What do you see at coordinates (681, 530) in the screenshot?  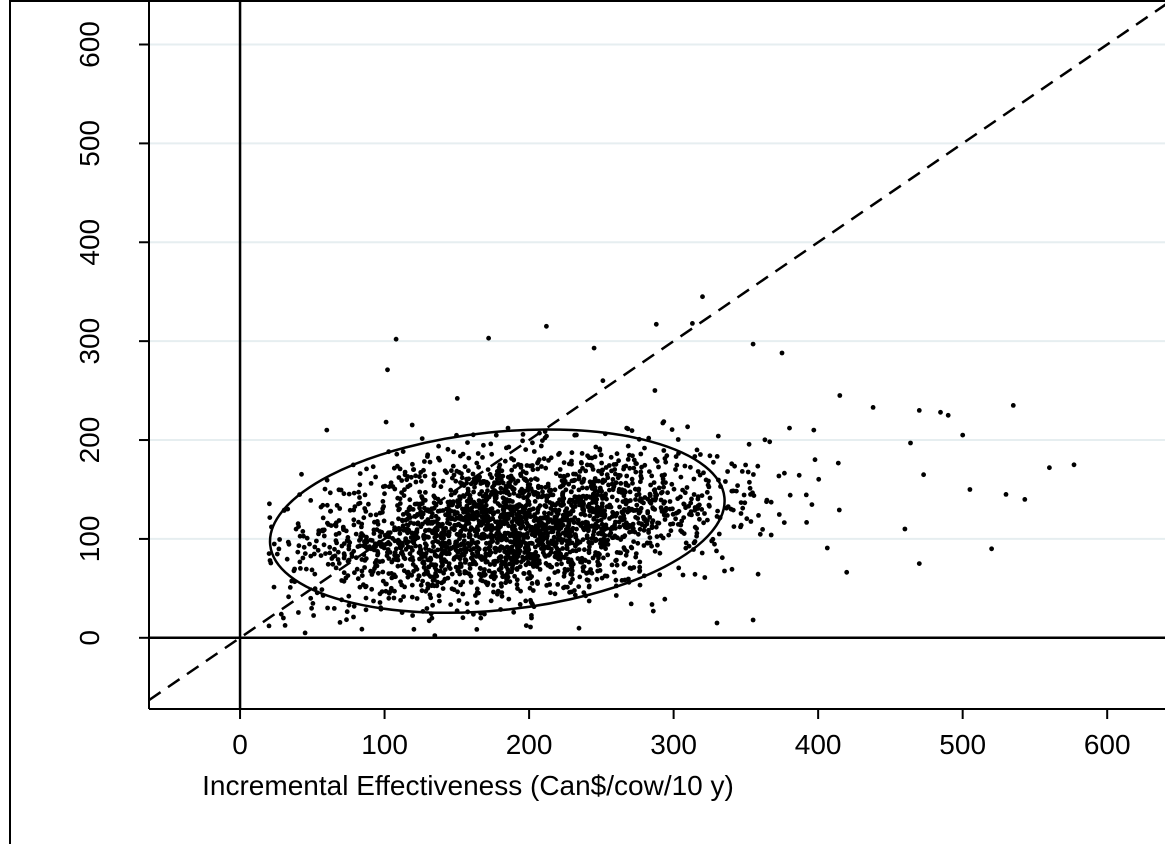 I see `data-point-2099` at bounding box center [681, 530].